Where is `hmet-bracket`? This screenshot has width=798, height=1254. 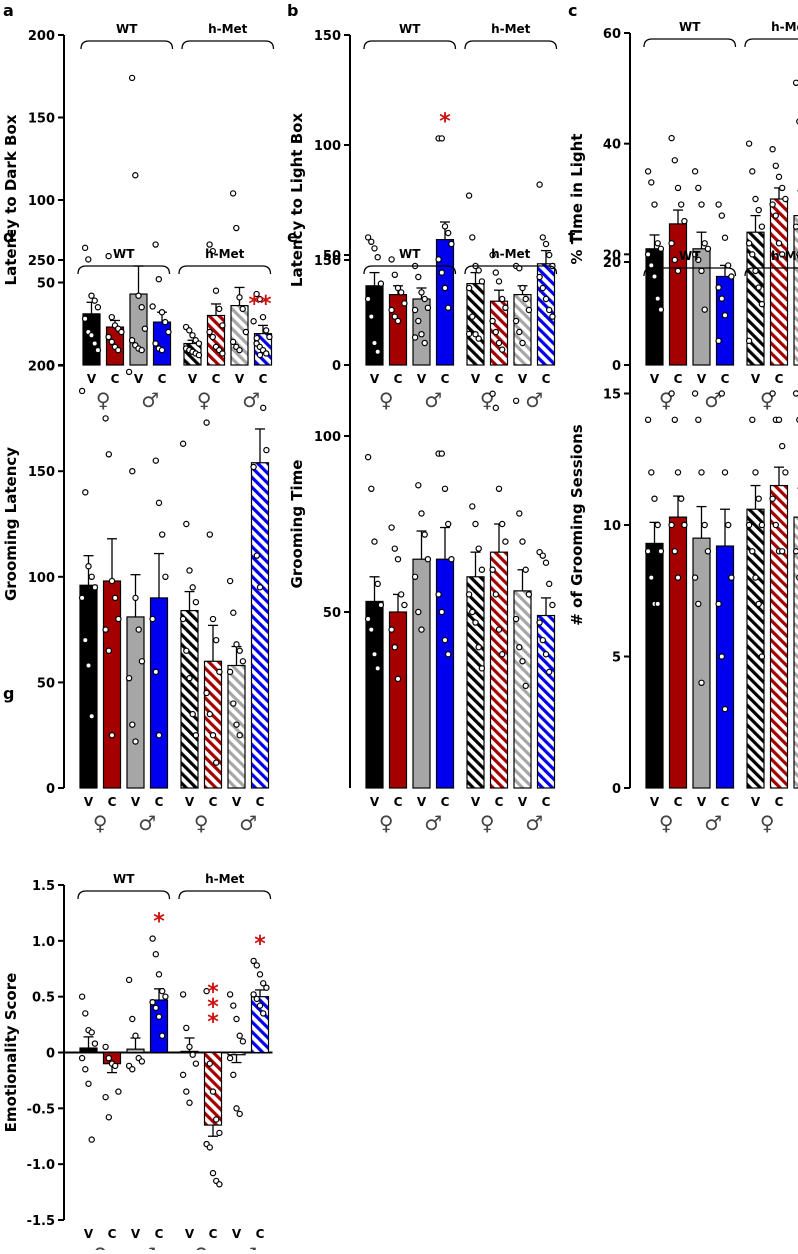 hmet-bracket is located at coordinates (228, 45).